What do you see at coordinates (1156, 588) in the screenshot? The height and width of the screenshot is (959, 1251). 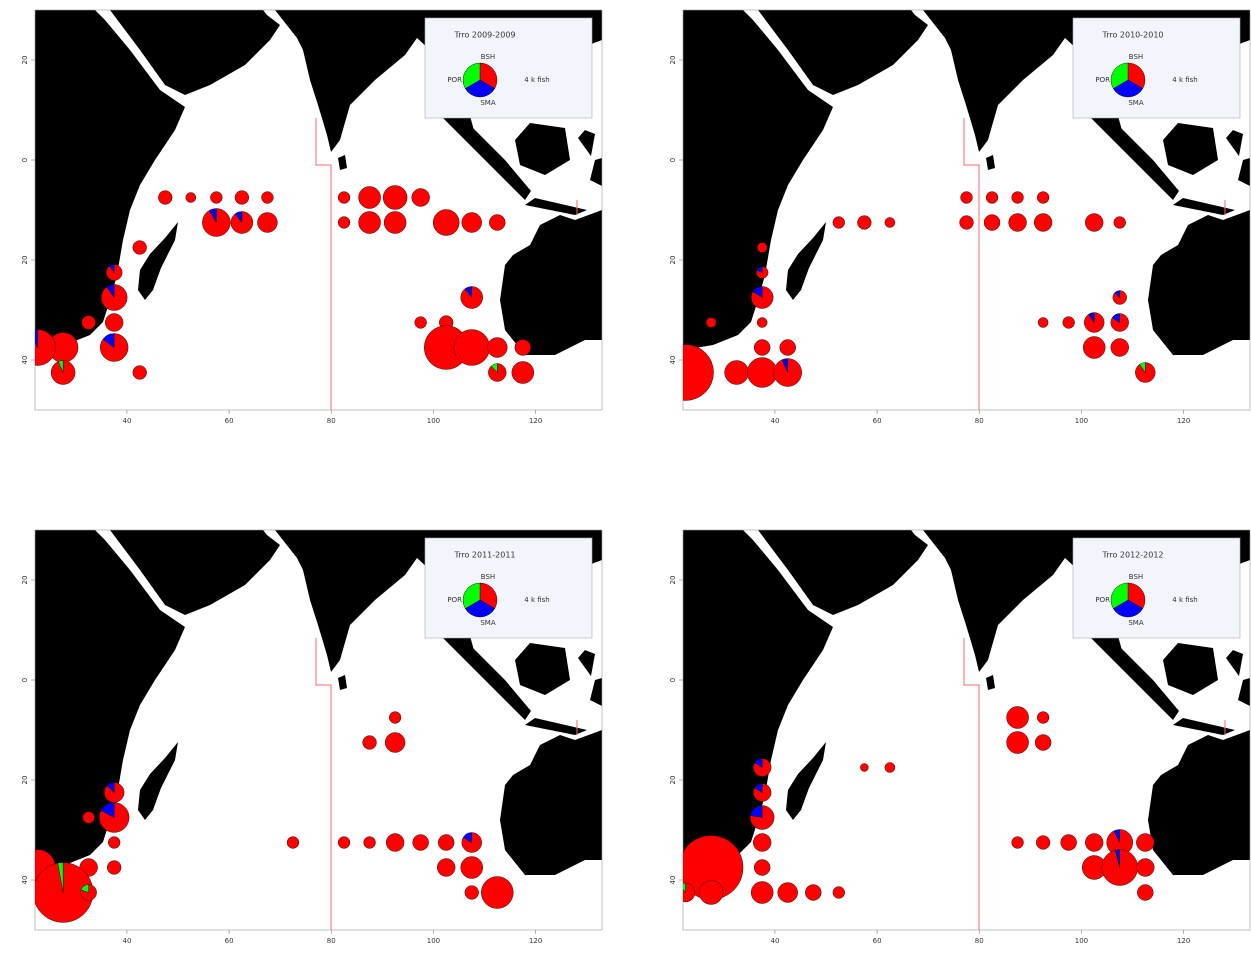 I see `legend-box` at bounding box center [1156, 588].